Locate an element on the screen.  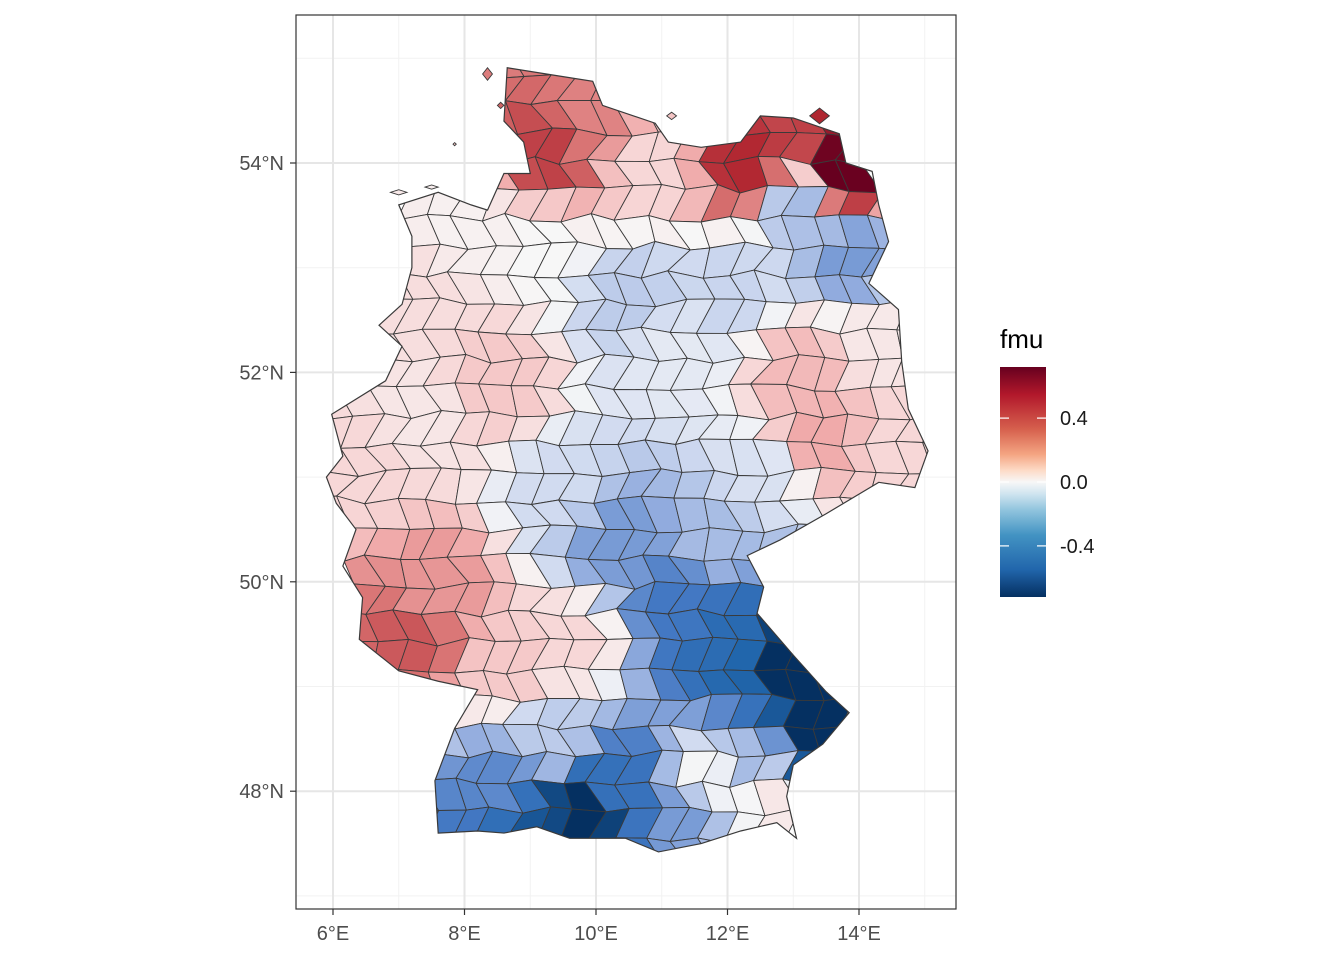
legend-tick-label: 0.0 is located at coordinates (1074, 483).